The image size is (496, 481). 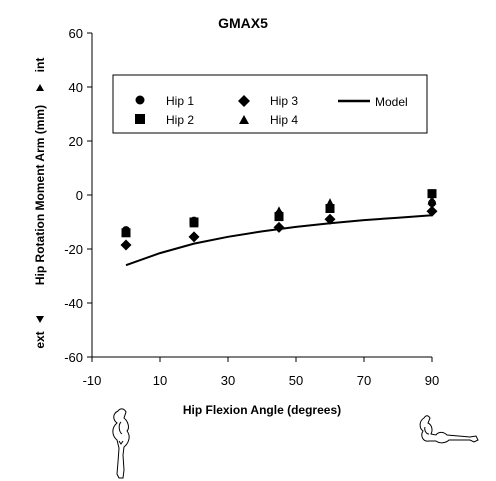 I want to click on legend-hip3-marker, so click(x=244, y=101).